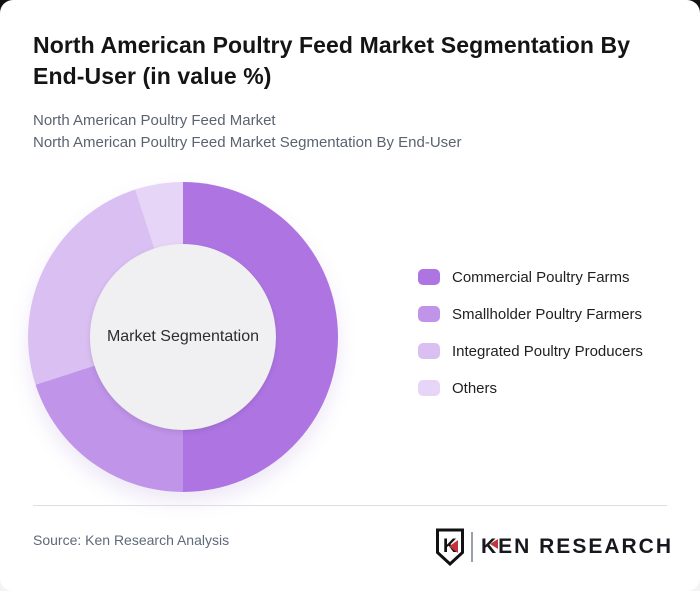  Describe the element at coordinates (350, 505) in the screenshot. I see `footer-divider` at that location.